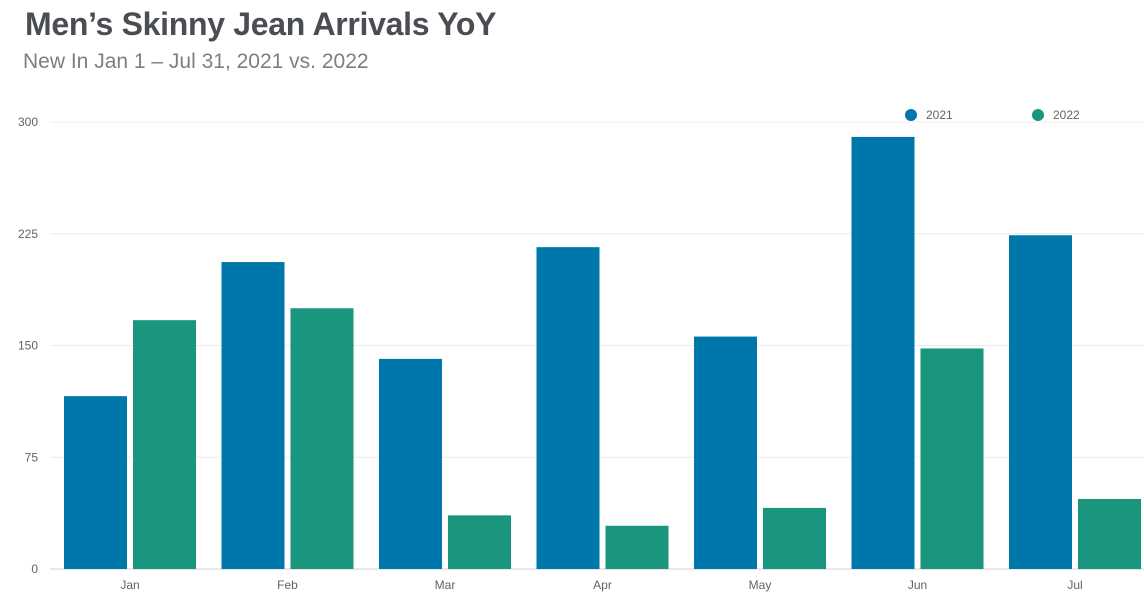  What do you see at coordinates (410, 463) in the screenshot?
I see `bar-2021-mar` at bounding box center [410, 463].